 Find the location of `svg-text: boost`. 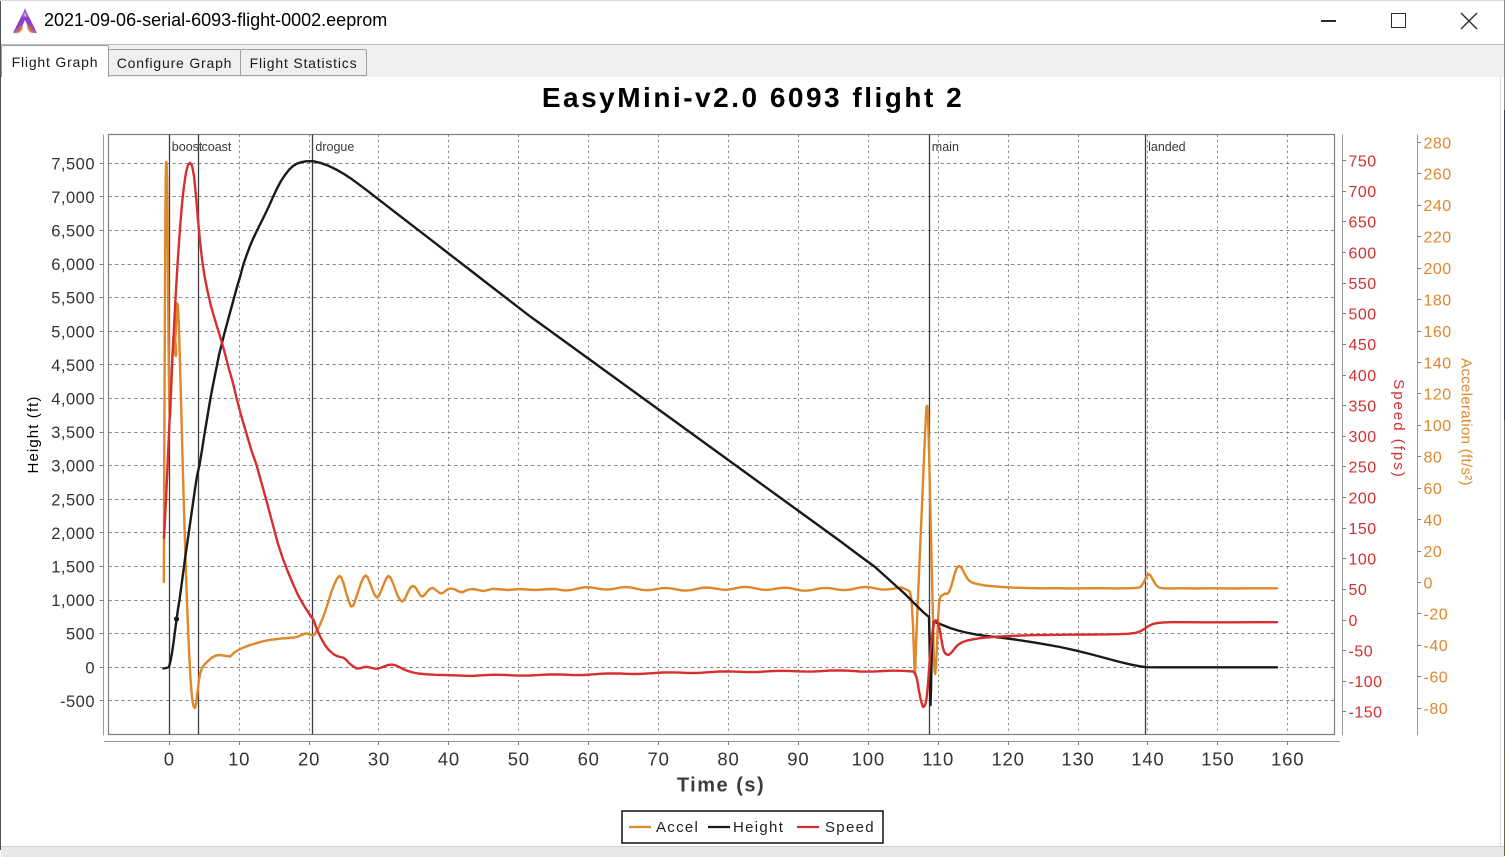

svg-text: boost is located at coordinates (187, 147).